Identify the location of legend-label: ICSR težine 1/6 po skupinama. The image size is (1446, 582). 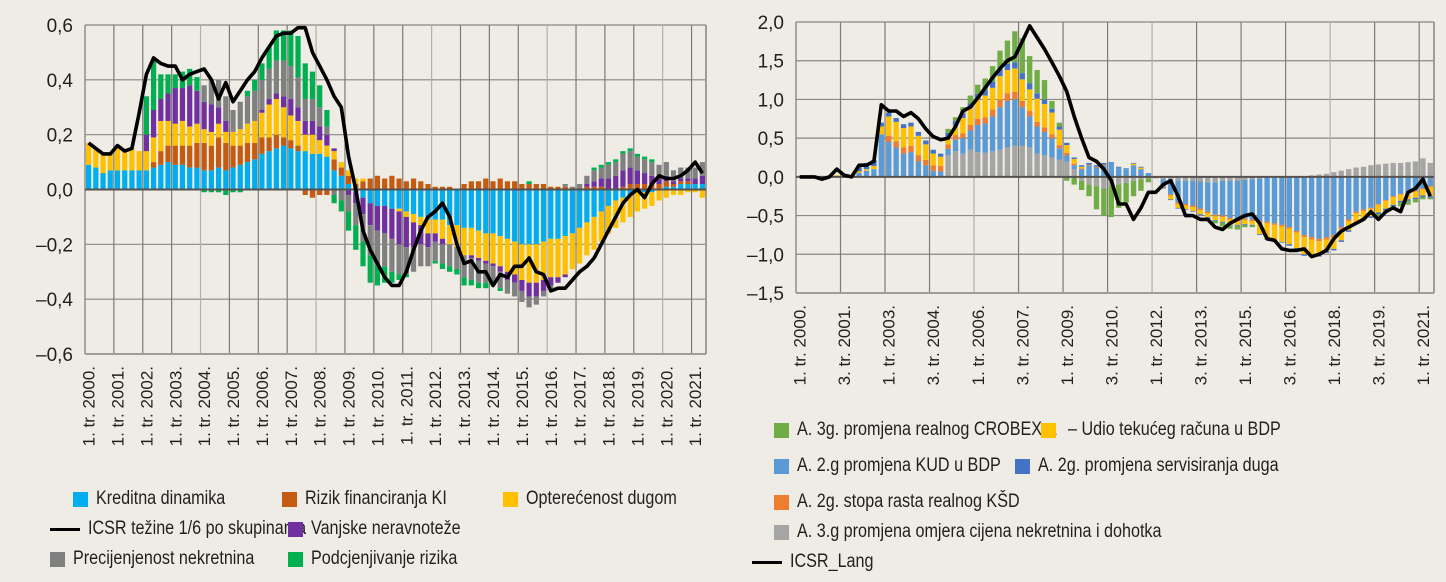
(197, 528).